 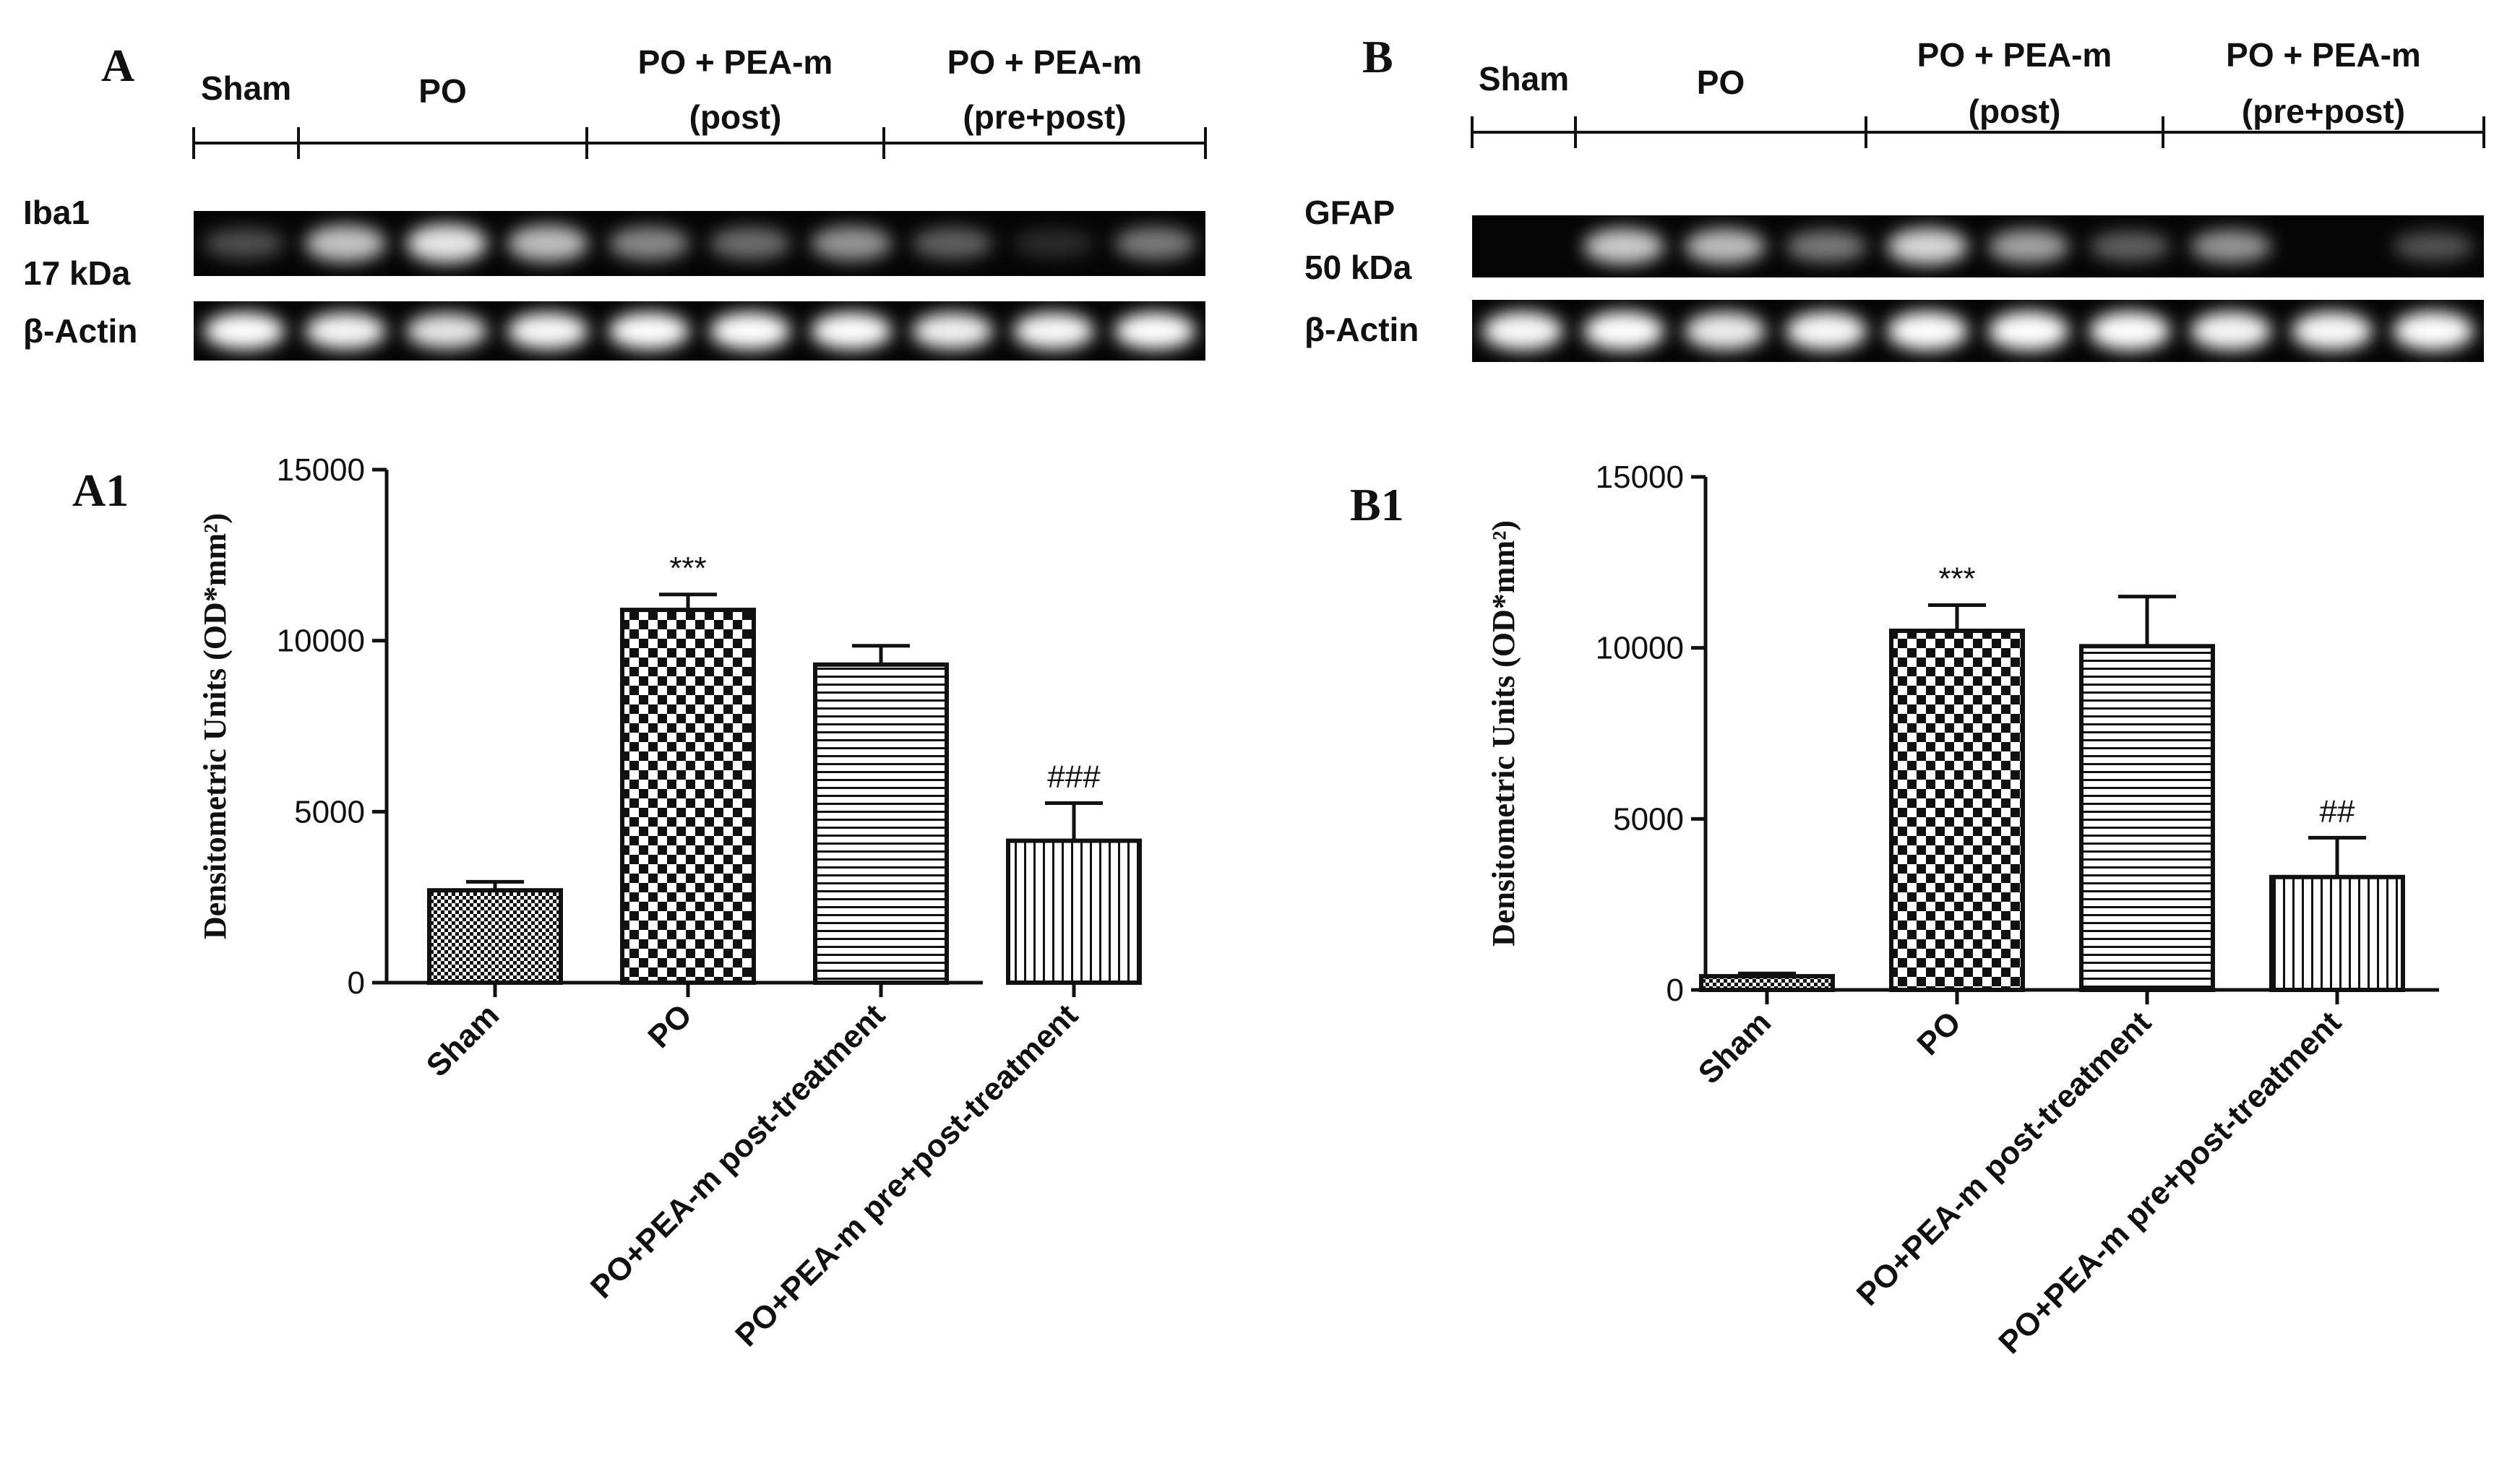 What do you see at coordinates (100, 490) in the screenshot?
I see `chart-letter-a1: A1` at bounding box center [100, 490].